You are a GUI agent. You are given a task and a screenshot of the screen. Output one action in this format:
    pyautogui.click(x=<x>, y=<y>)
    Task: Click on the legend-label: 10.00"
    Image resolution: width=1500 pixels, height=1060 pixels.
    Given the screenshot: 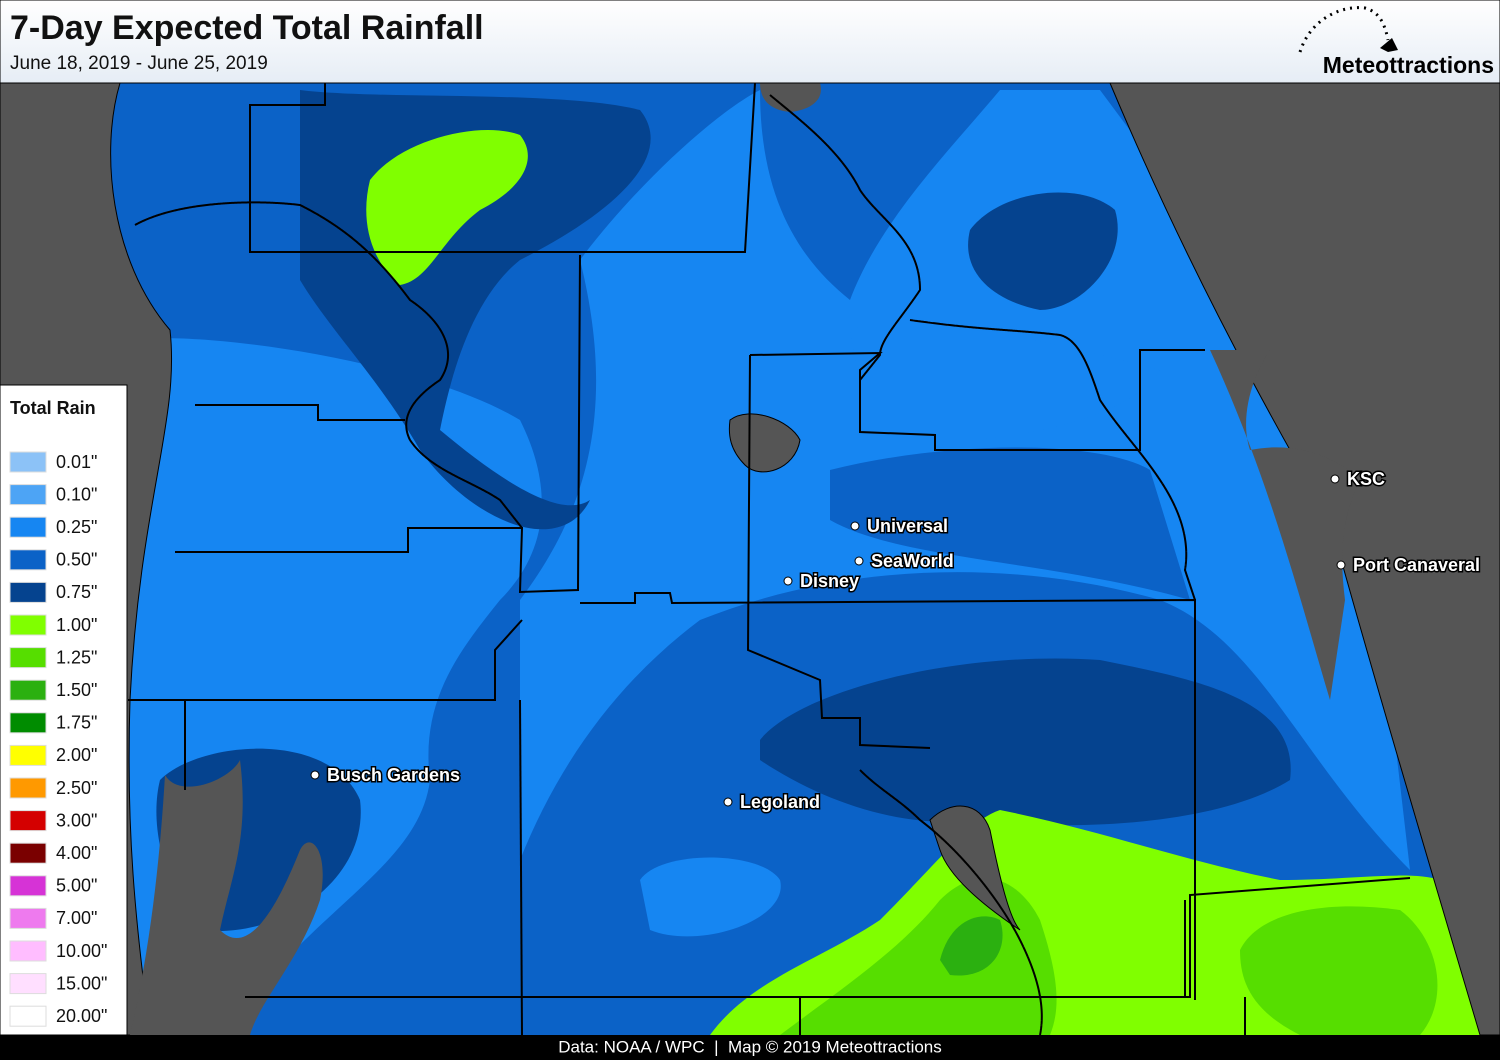 What is the action you would take?
    pyautogui.click(x=81, y=951)
    